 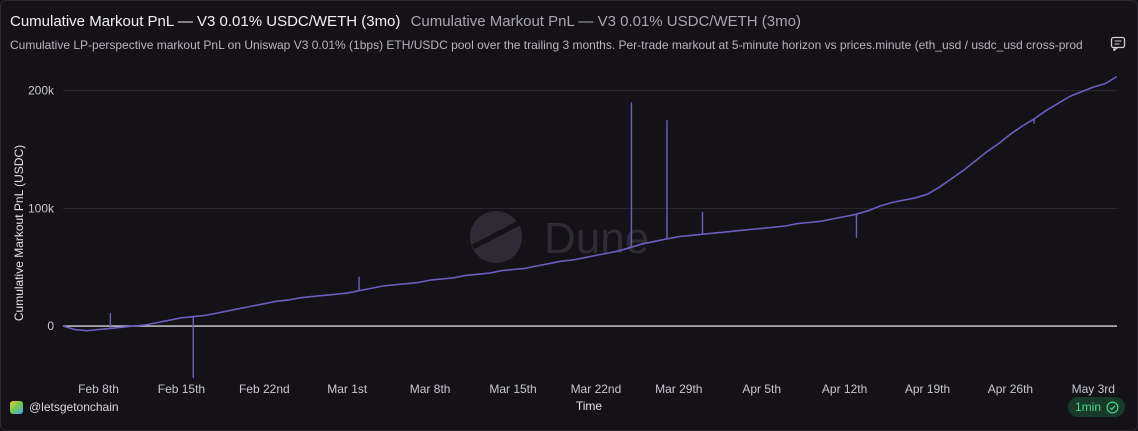 I want to click on watermark: Dune, so click(x=559, y=237).